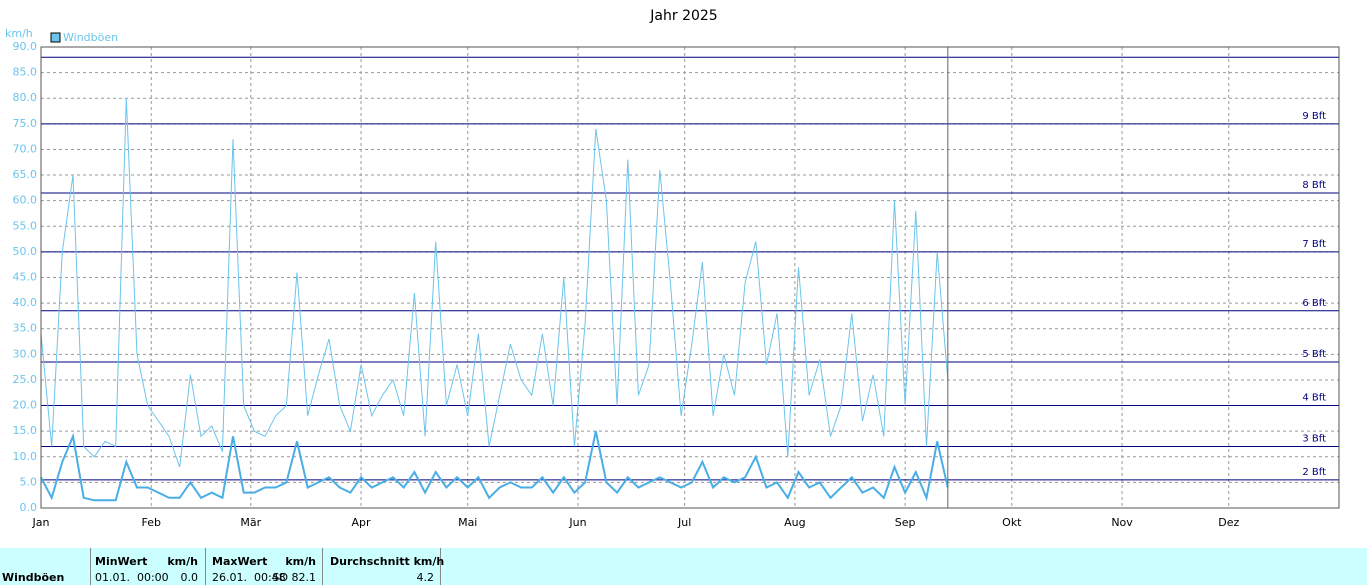 This screenshot has width=1367, height=585. Describe the element at coordinates (25, 353) in the screenshot. I see `y-tick-label: 30.0` at that location.